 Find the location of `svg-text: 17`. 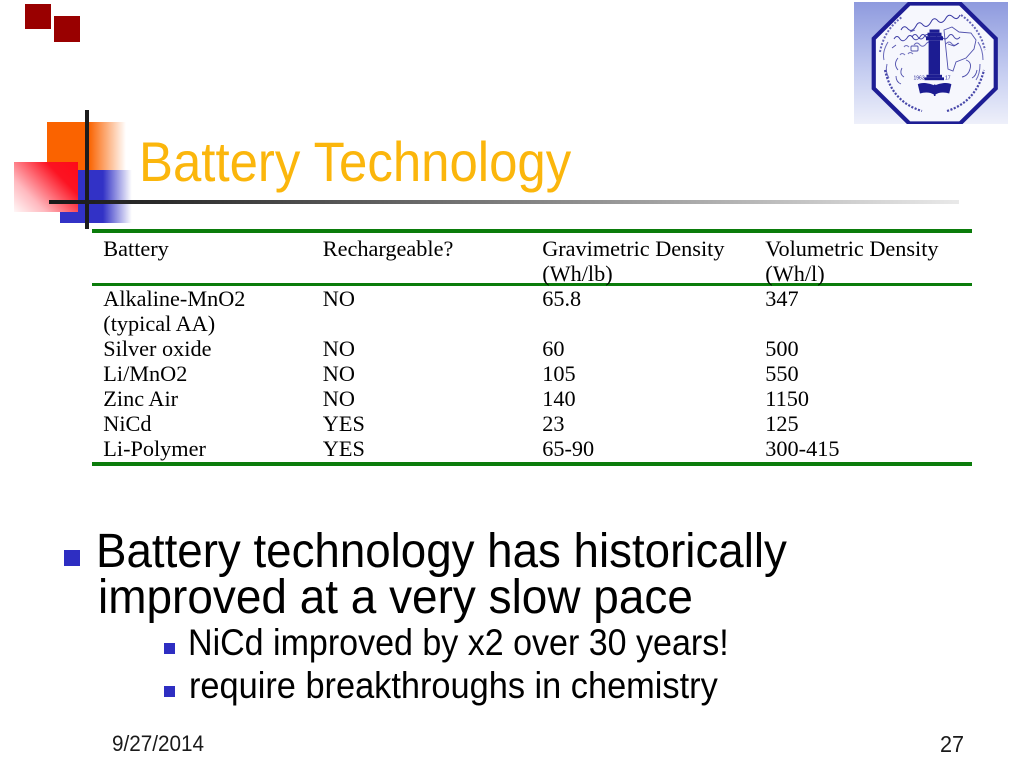

svg-text: 17 is located at coordinates (948, 79).